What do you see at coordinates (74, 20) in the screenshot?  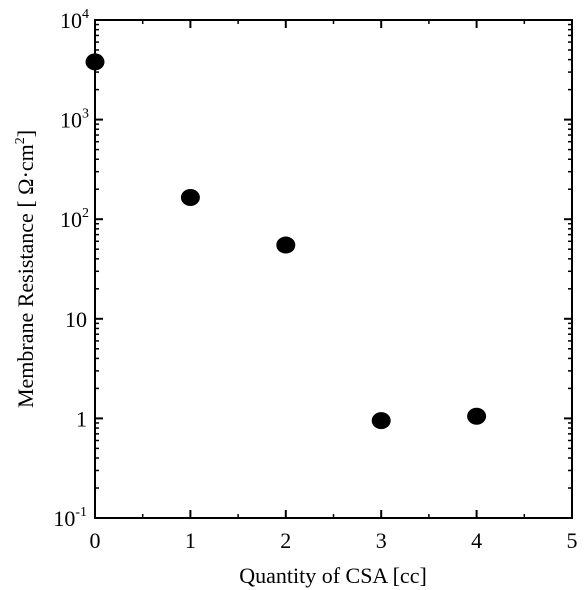 I see `y-tick-label: 10⁴` at bounding box center [74, 20].